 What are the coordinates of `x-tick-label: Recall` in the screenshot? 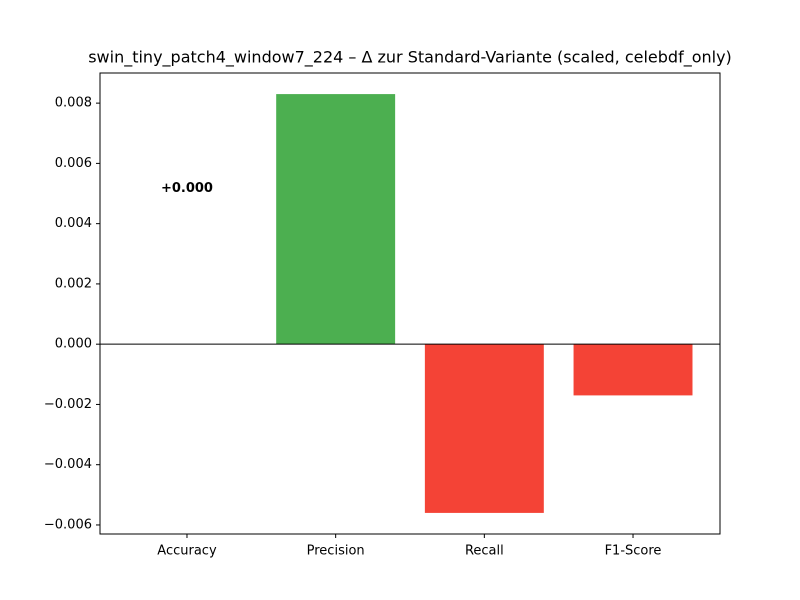 It's located at (484, 551).